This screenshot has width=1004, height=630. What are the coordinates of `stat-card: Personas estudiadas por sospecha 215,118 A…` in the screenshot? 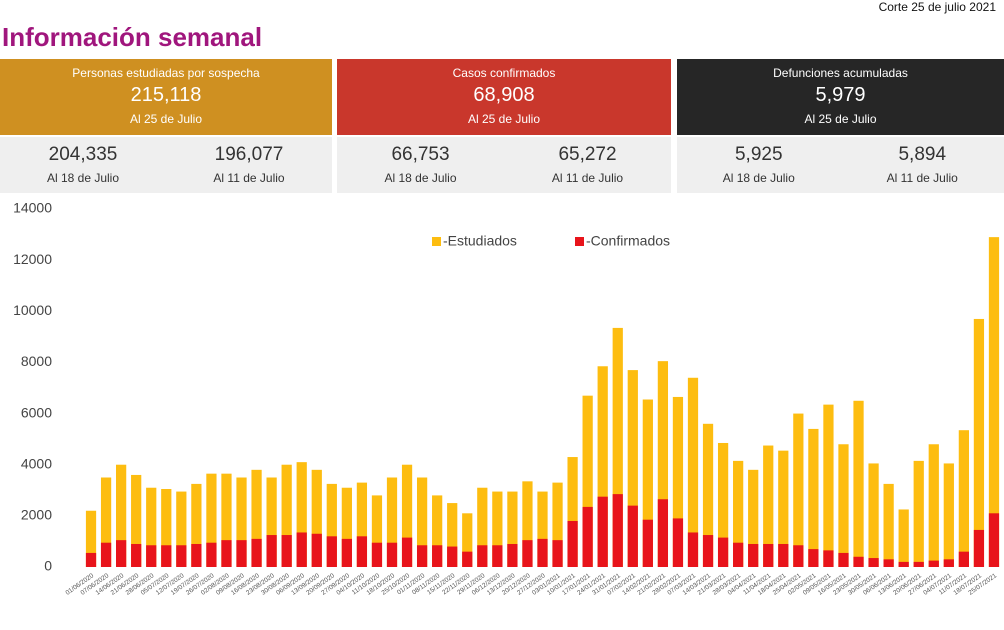 It's located at (166, 126).